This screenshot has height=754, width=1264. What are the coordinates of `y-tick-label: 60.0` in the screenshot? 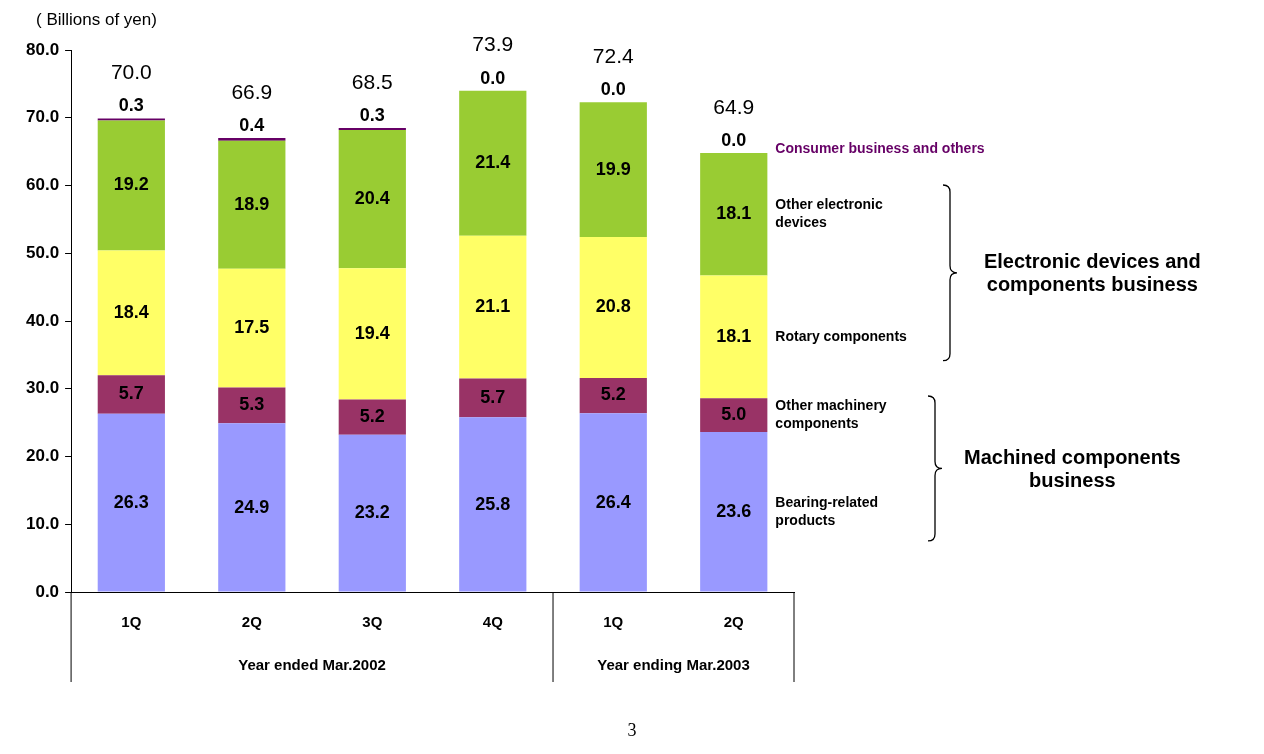 It's located at (42, 185).